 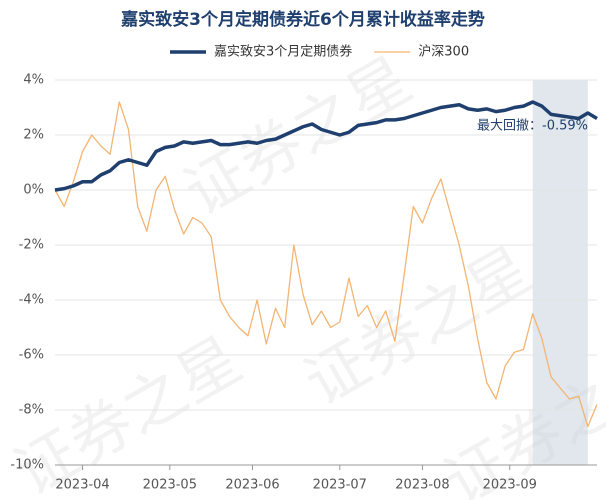 I want to click on legend-label: 沪深300, so click(x=443, y=52).